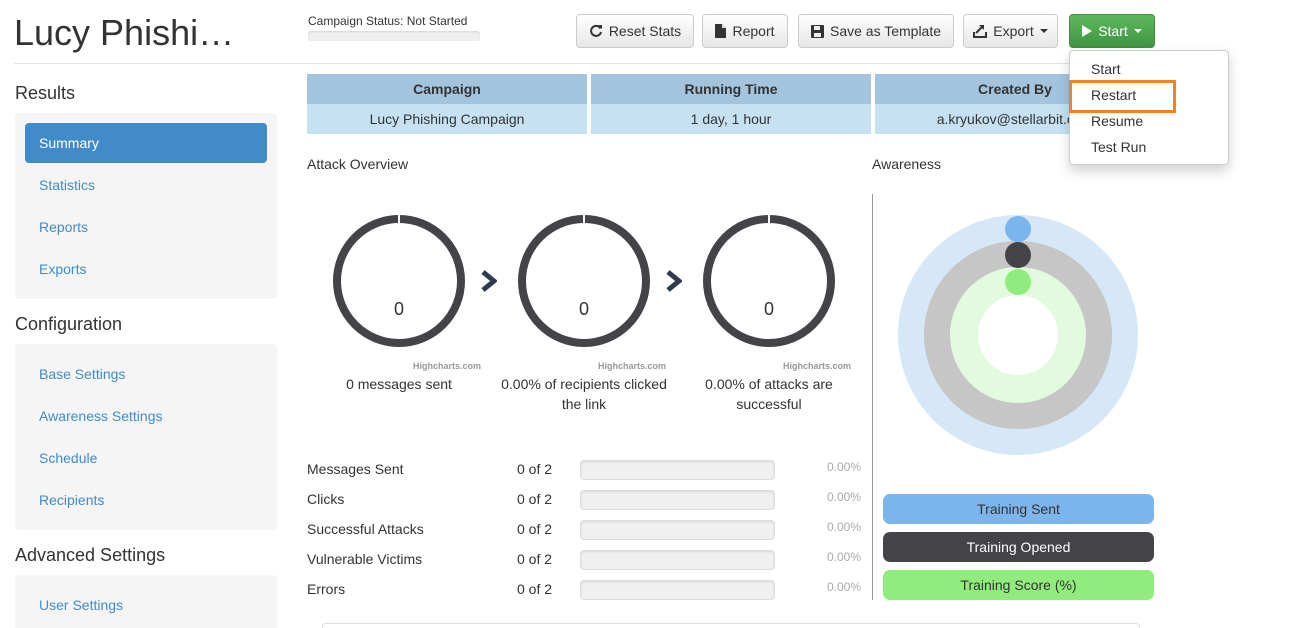 This screenshot has width=1293, height=628. What do you see at coordinates (769, 394) in the screenshot?
I see `successful-attacks-caption: 0.00% of attacks are successful` at bounding box center [769, 394].